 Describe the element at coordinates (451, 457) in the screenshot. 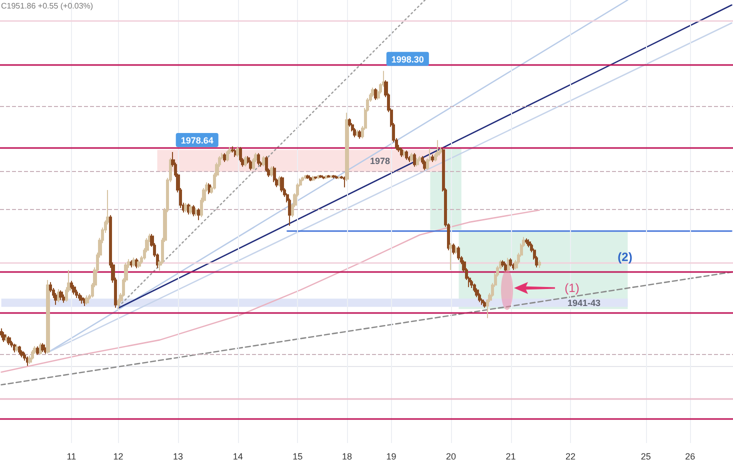

I see `x-tick-label: 20` at that location.